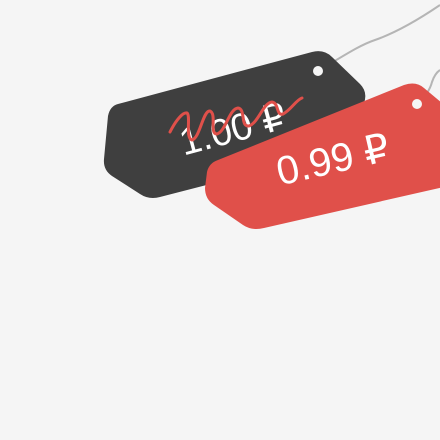 The width and height of the screenshot is (440, 440). What do you see at coordinates (378, 38) in the screenshot?
I see `dark-tag-string` at bounding box center [378, 38].